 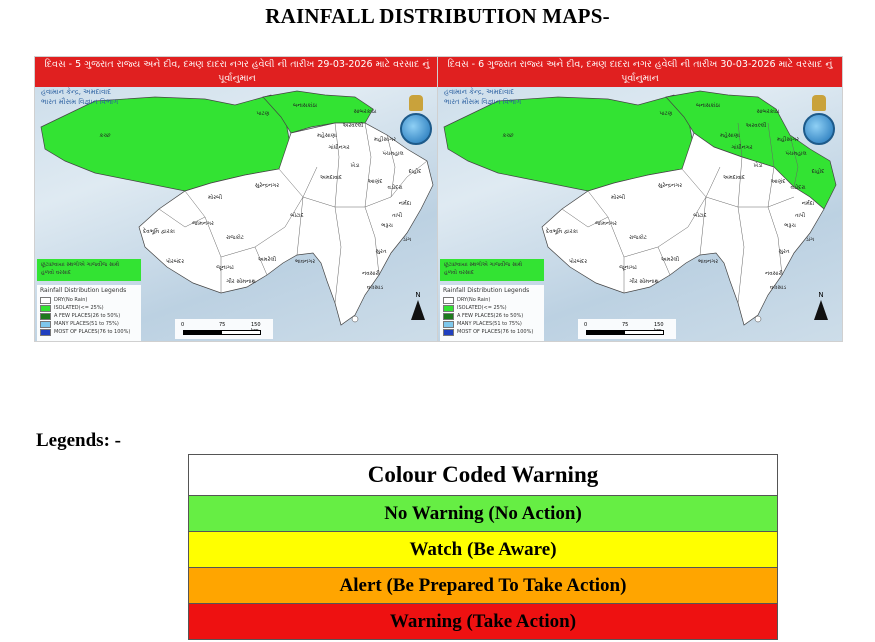 What do you see at coordinates (375, 181) in the screenshot?
I see `district-label: આણંદ` at bounding box center [375, 181].